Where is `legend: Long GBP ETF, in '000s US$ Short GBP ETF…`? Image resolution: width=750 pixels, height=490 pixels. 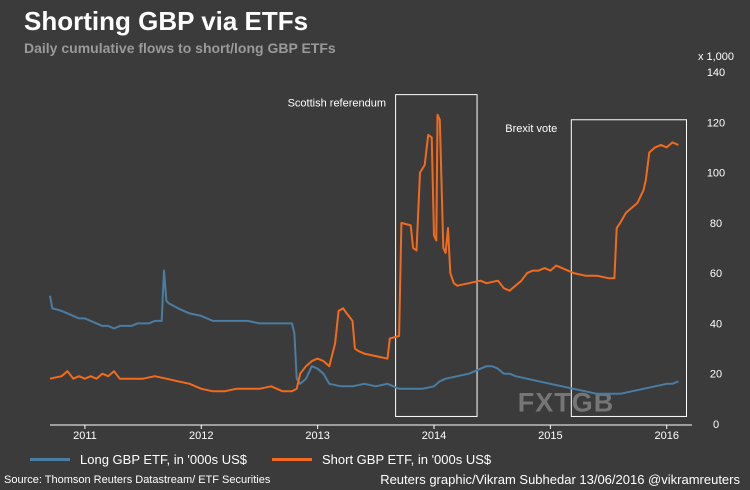
legend: Long GBP ETF, in '000s US$ Short GBP ETF… is located at coordinates (375, 462).